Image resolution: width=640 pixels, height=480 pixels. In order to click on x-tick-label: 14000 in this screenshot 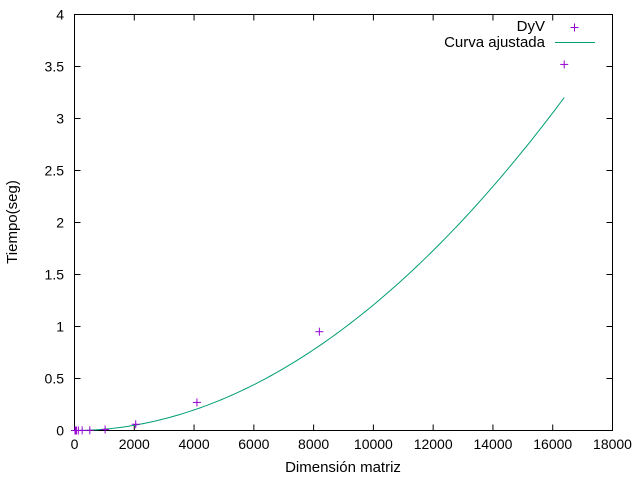, I will do `click(492, 444)`.